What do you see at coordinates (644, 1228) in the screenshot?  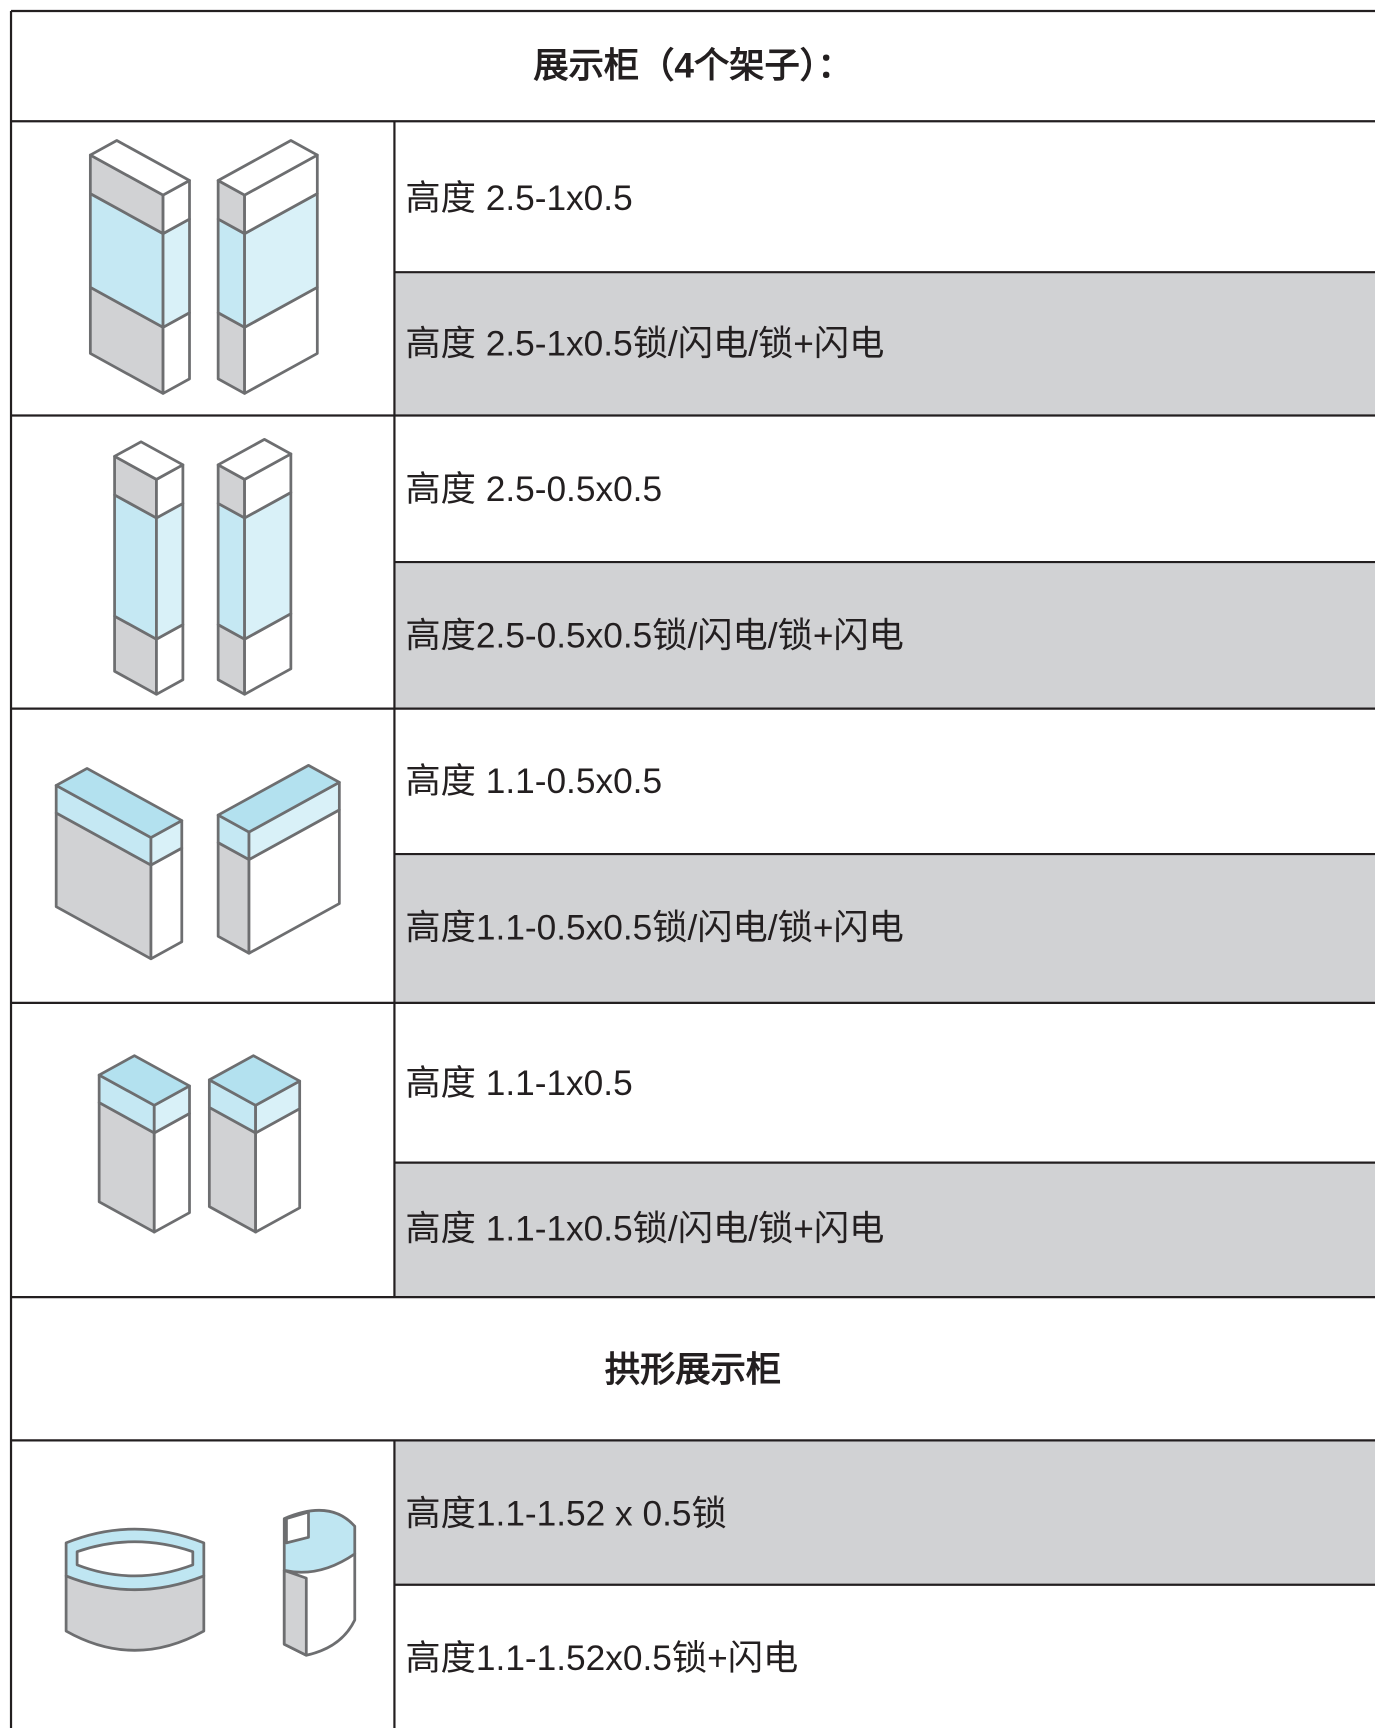 I see `row-text: 高度 1.1-1x0.5锁/闪电/锁+闪电` at bounding box center [644, 1228].